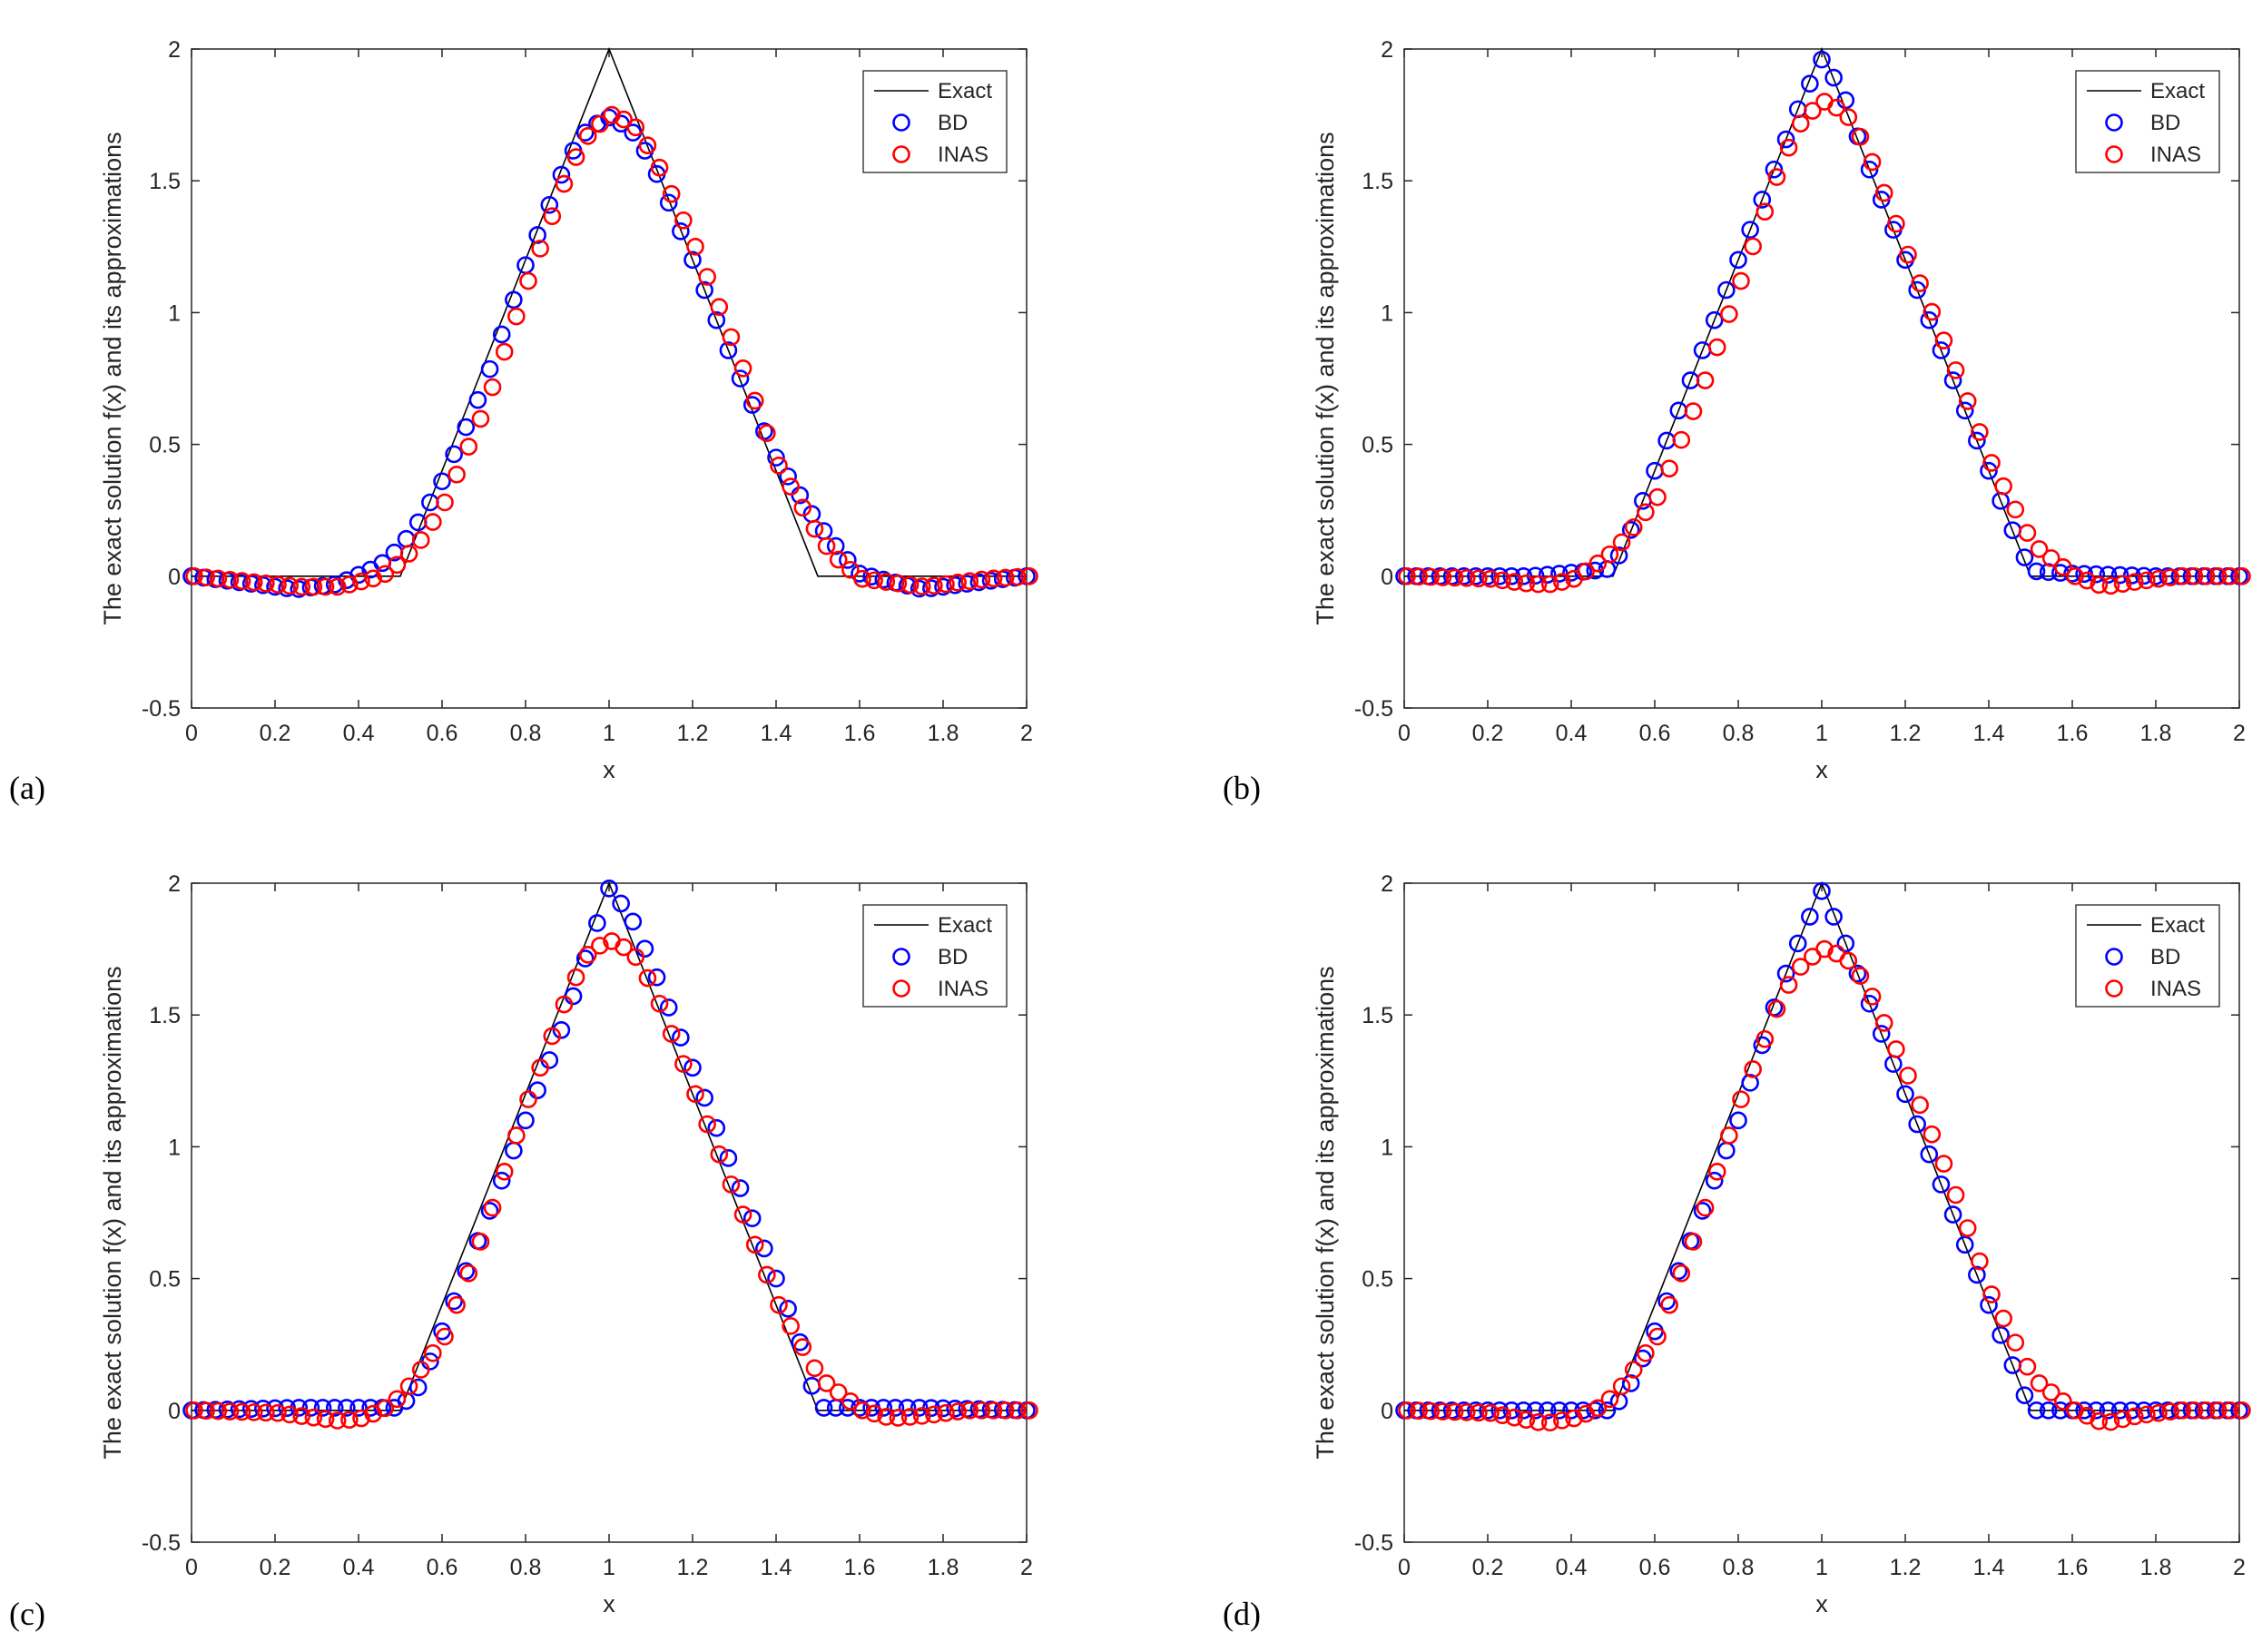 This screenshot has height=1652, width=2262. Describe the element at coordinates (27, 1614) in the screenshot. I see `panel-label: (c)` at that location.